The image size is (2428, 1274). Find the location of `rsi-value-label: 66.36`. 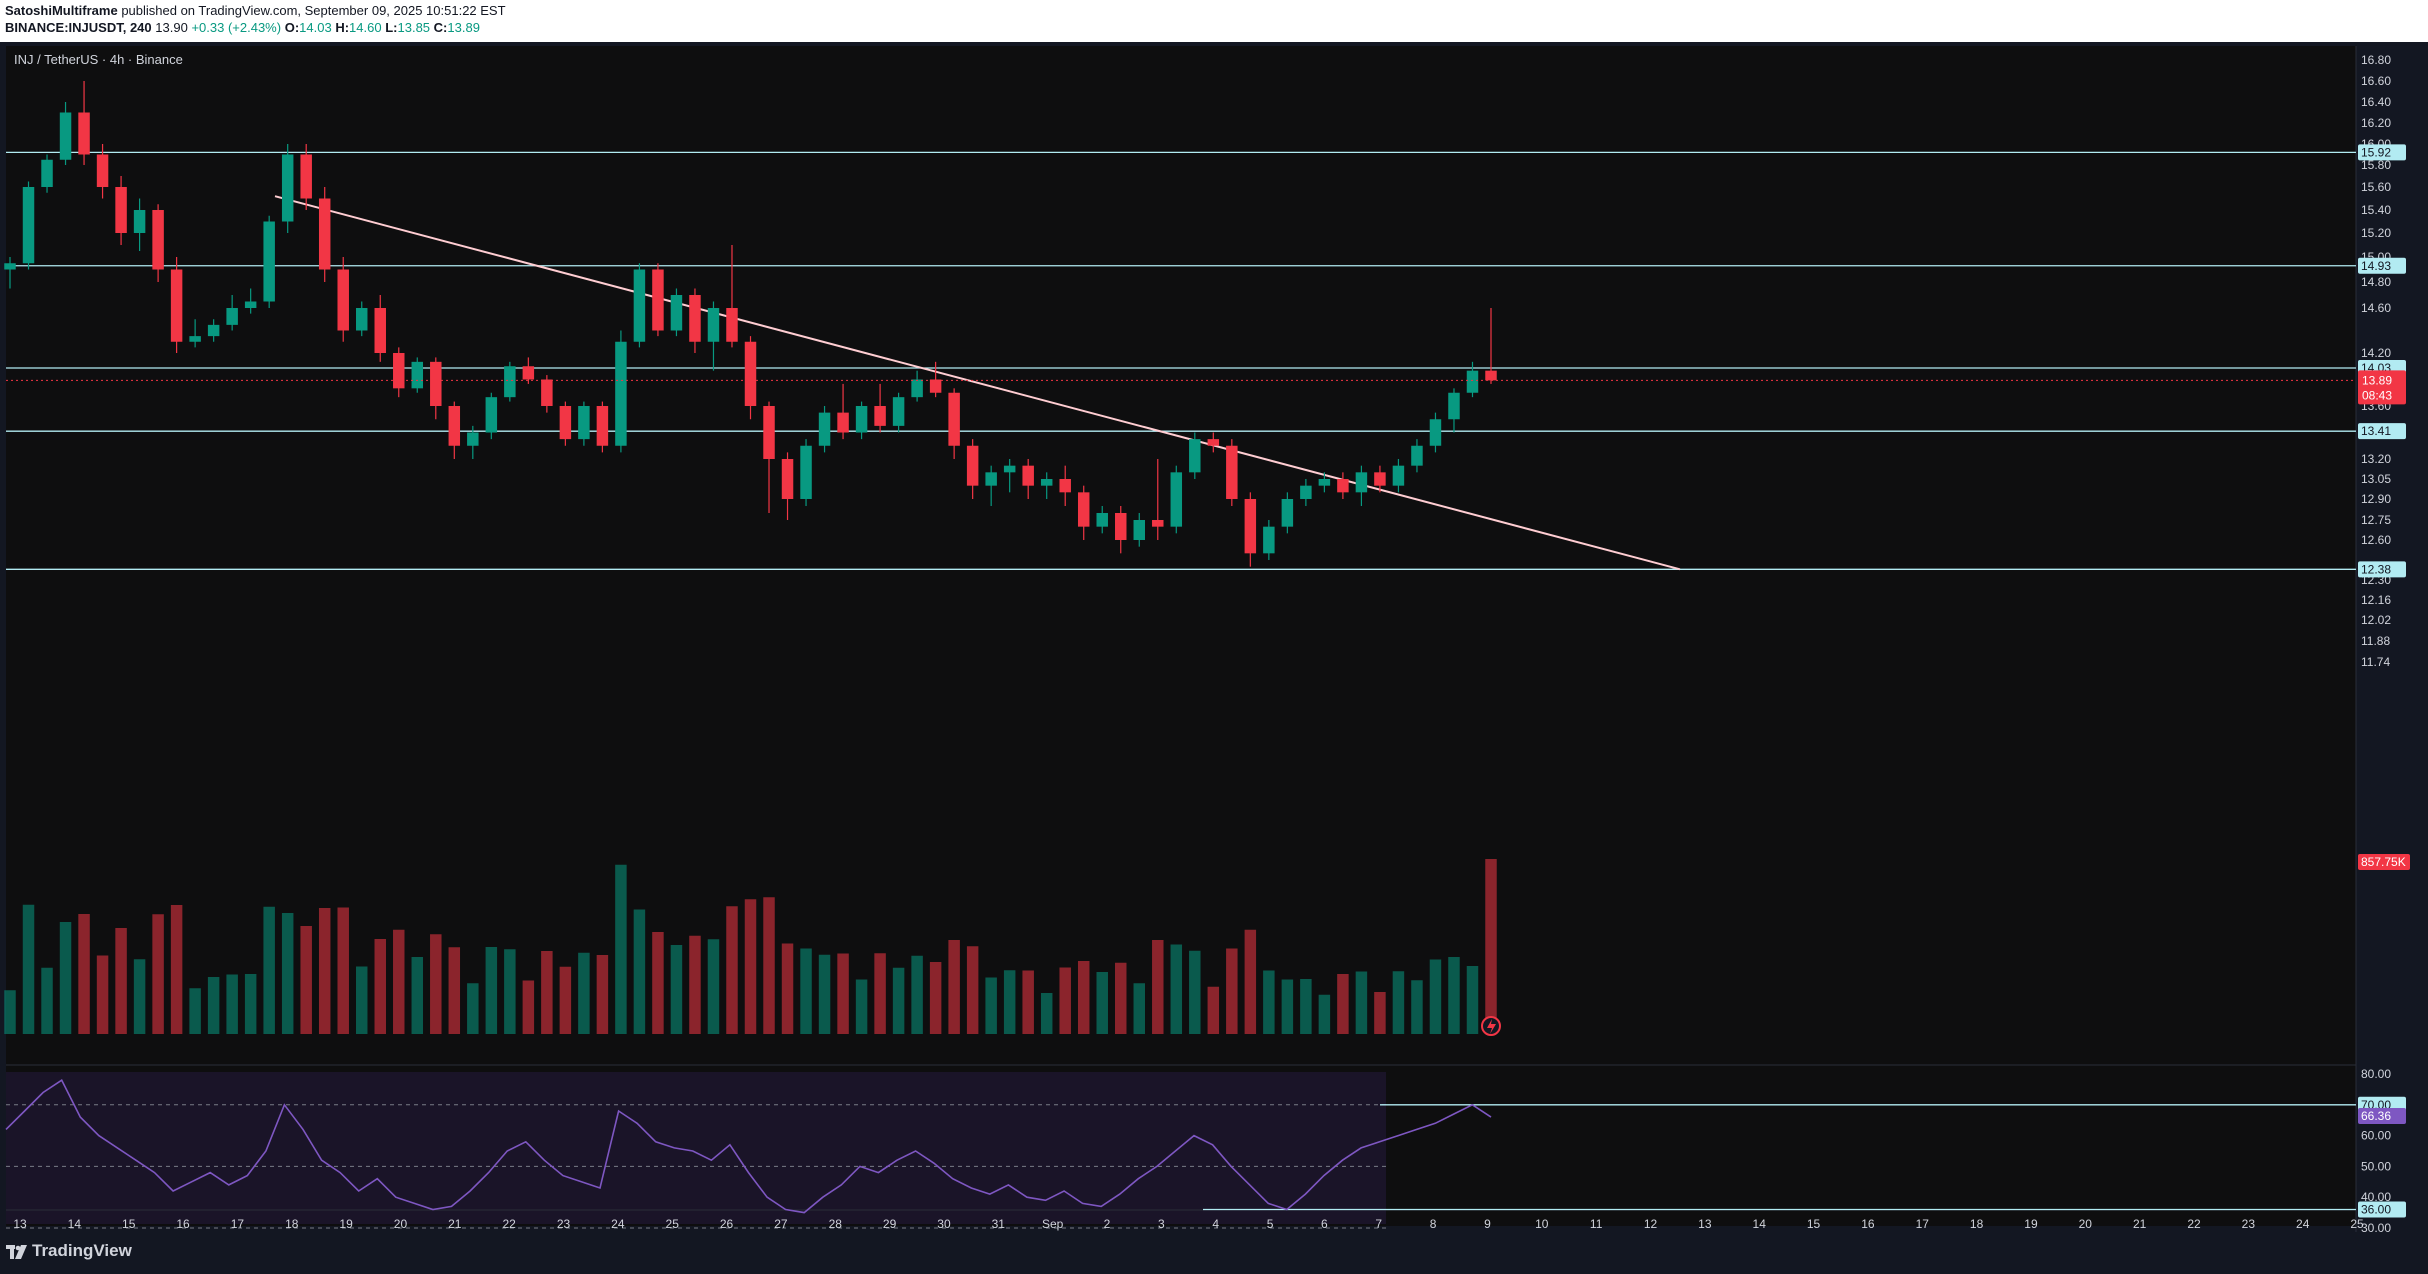

rsi-value-label: 66.36 is located at coordinates (2376, 1116).